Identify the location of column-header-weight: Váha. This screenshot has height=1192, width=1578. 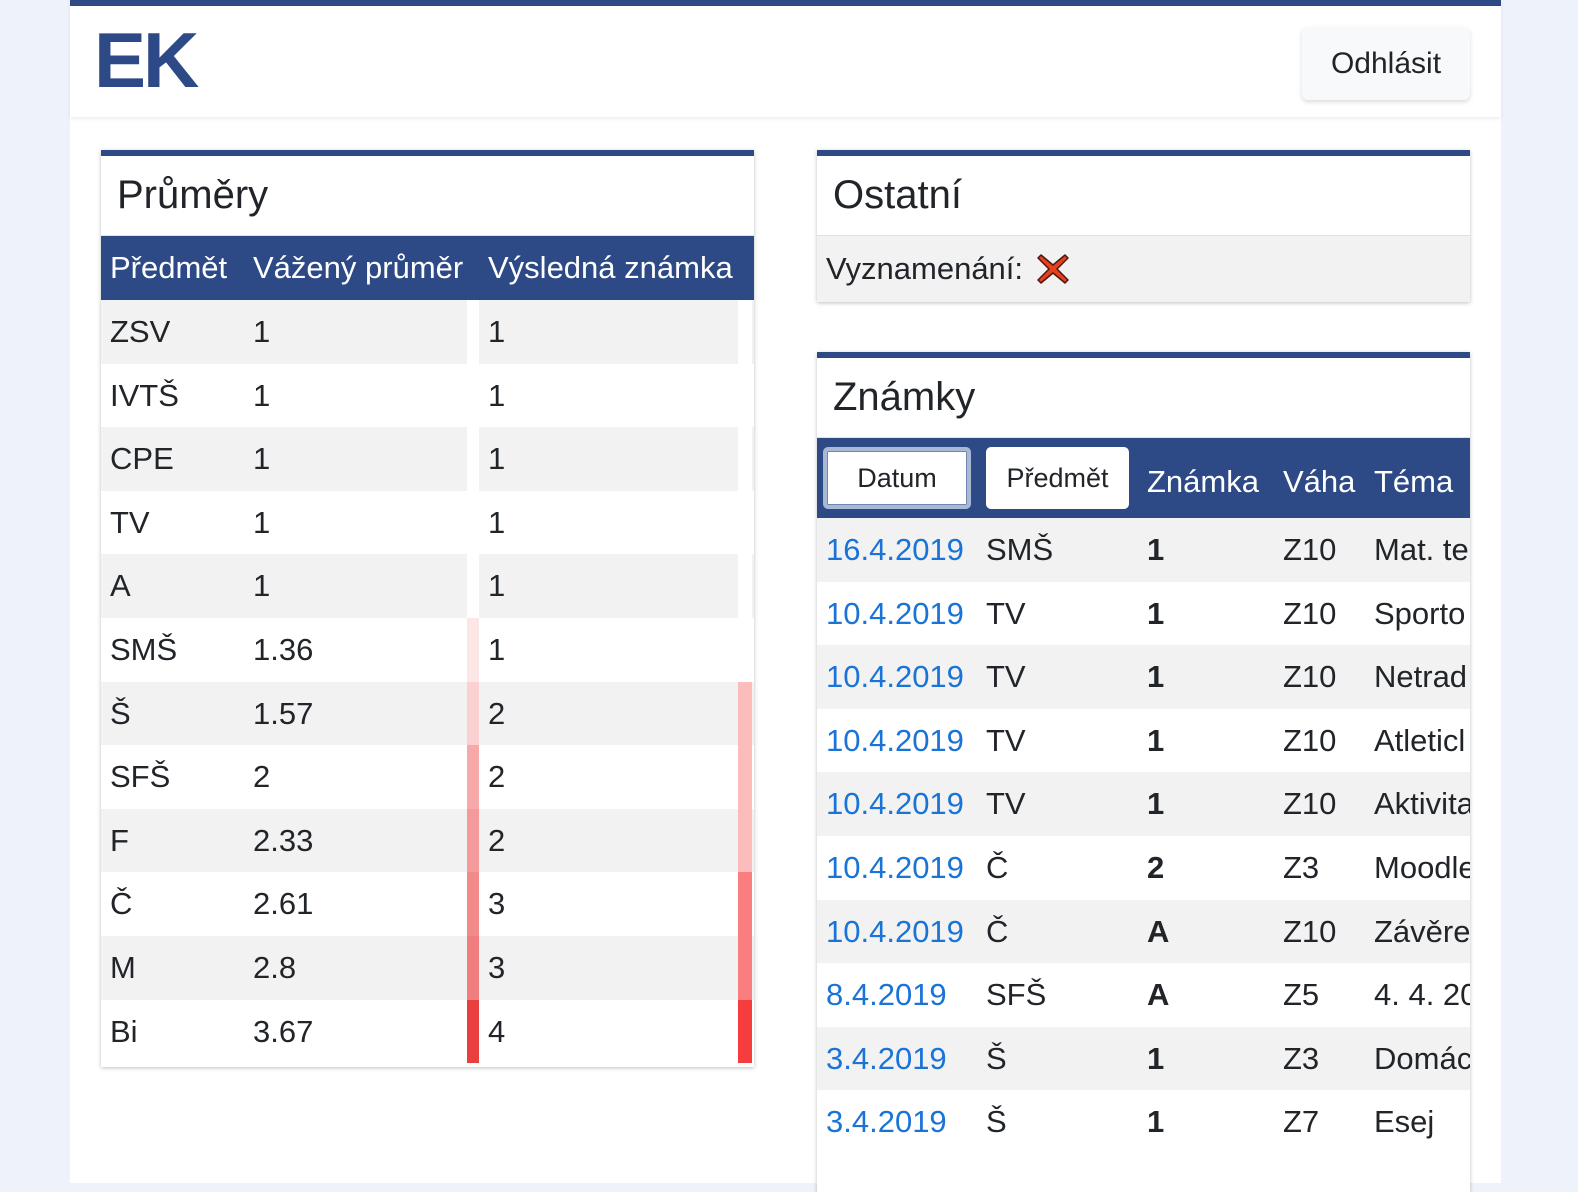
(1319, 481).